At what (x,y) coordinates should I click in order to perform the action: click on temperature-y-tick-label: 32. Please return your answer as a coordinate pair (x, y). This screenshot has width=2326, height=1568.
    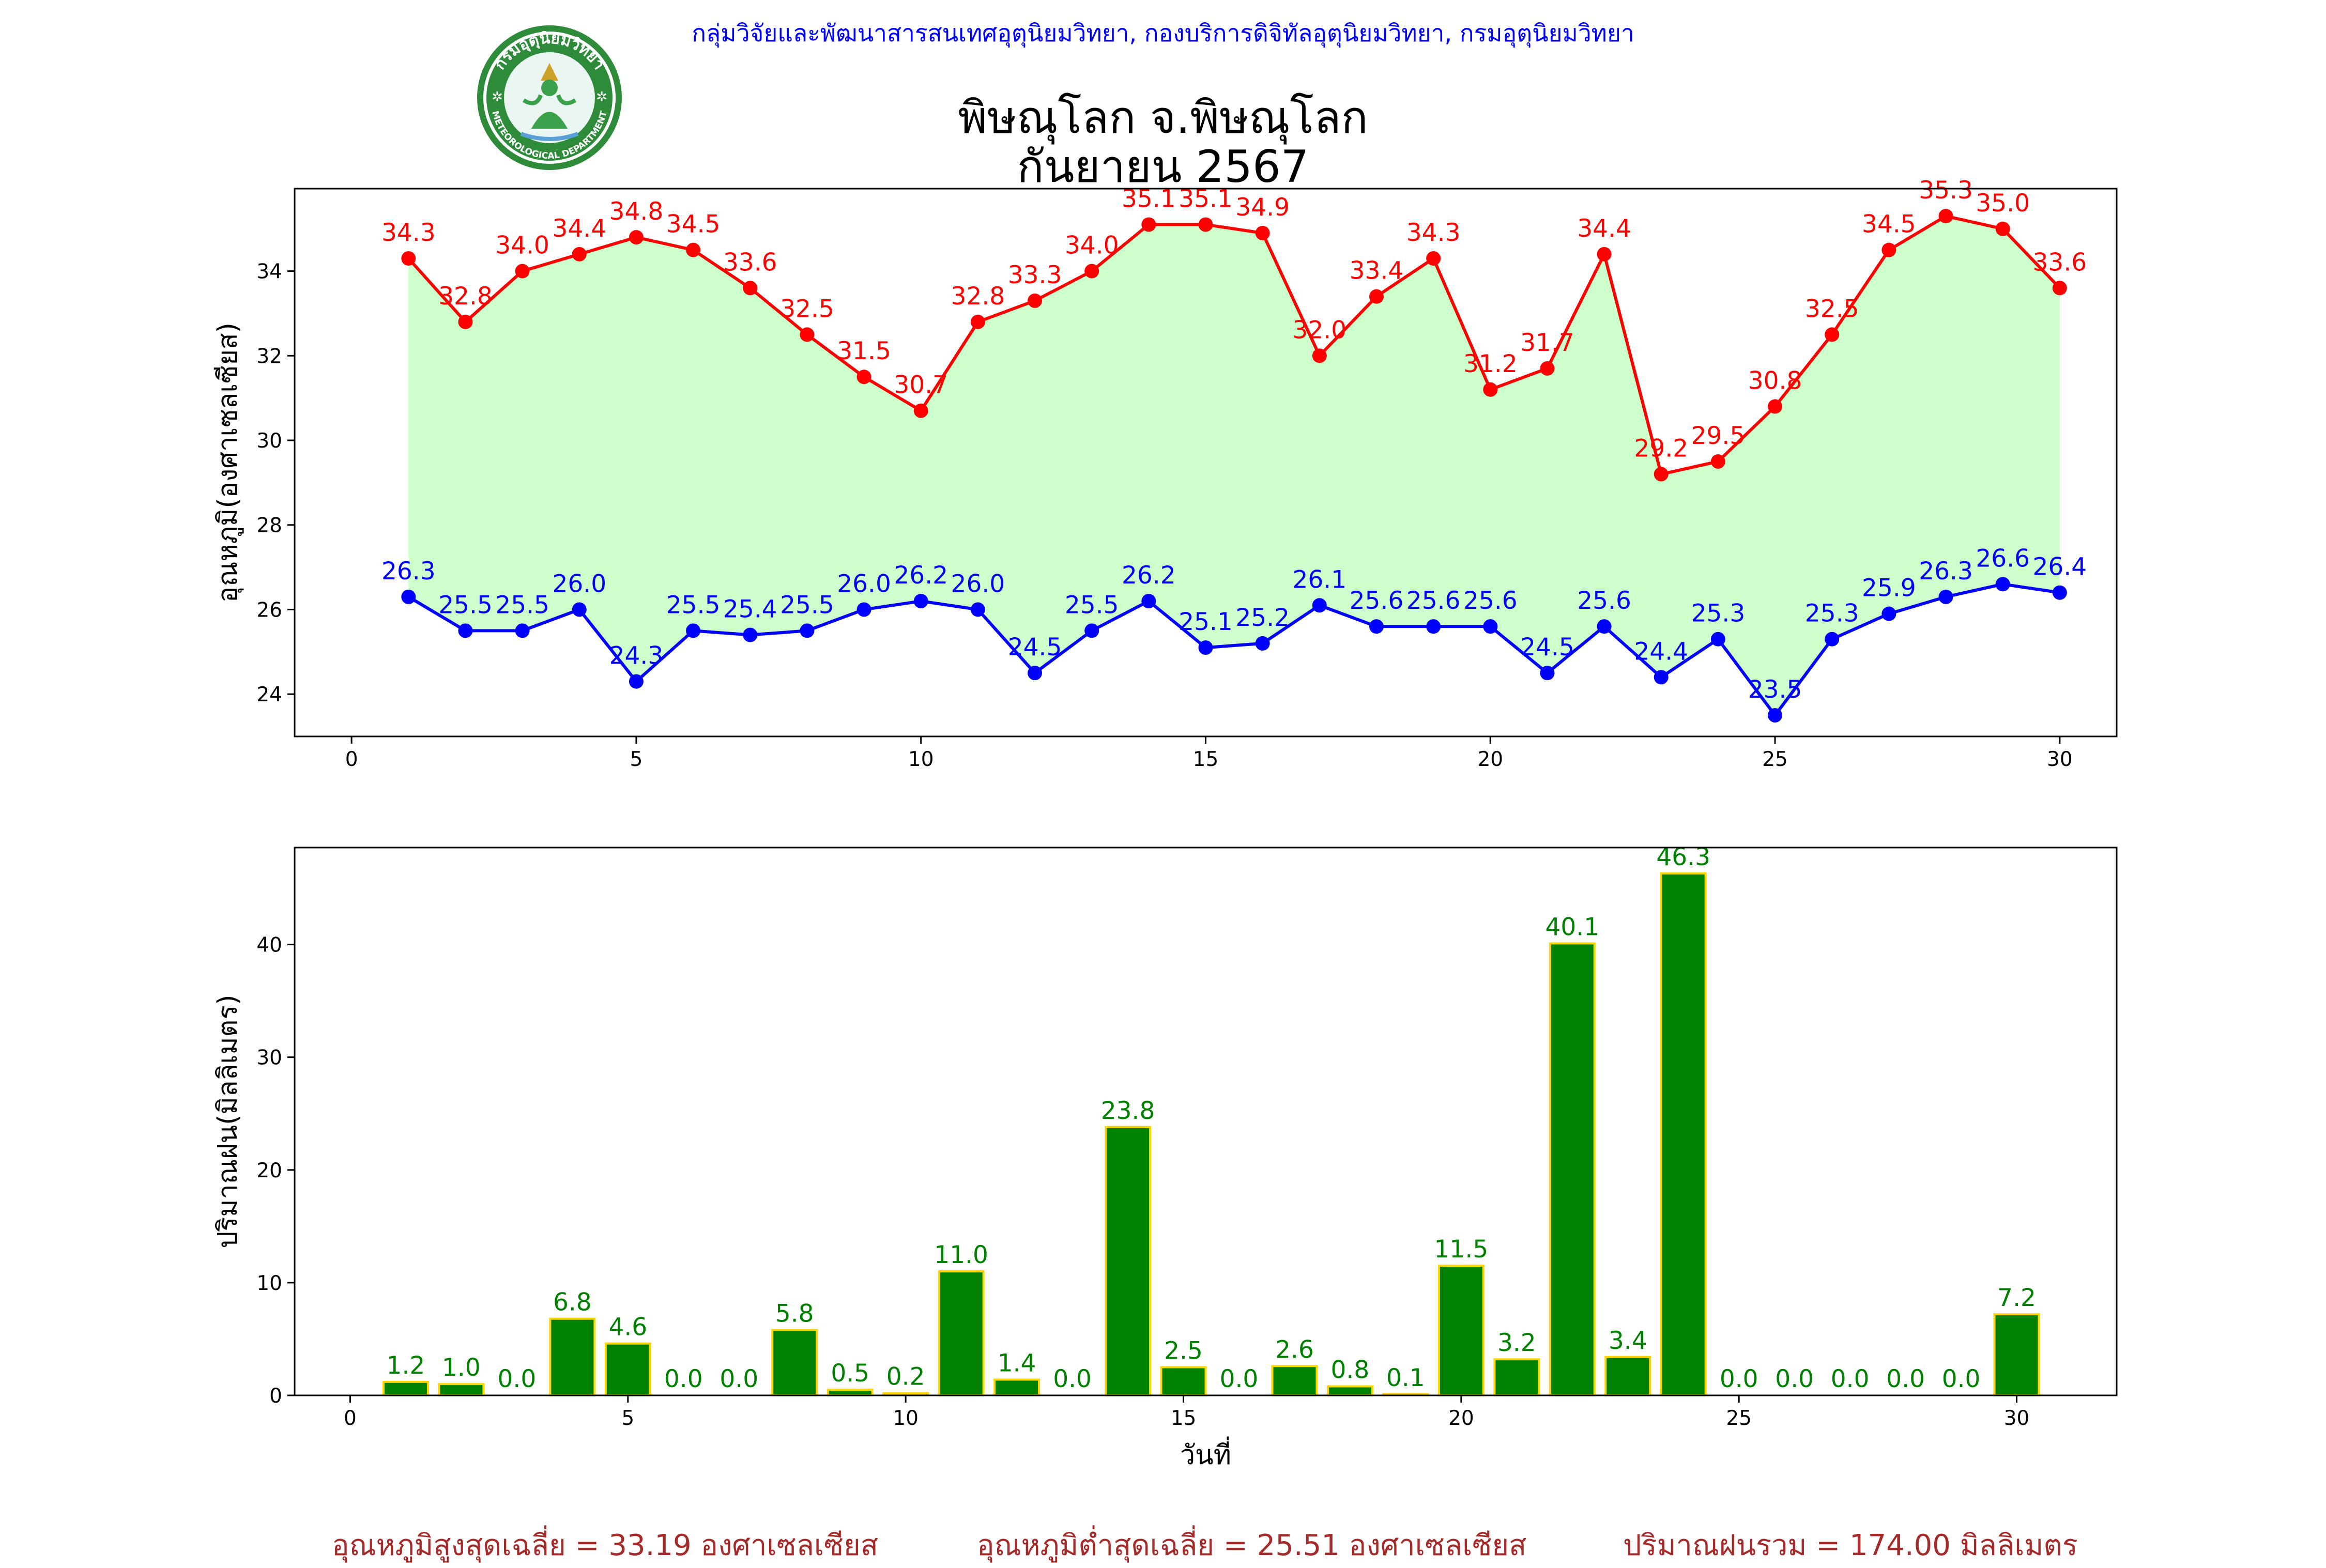
    Looking at the image, I should click on (269, 356).